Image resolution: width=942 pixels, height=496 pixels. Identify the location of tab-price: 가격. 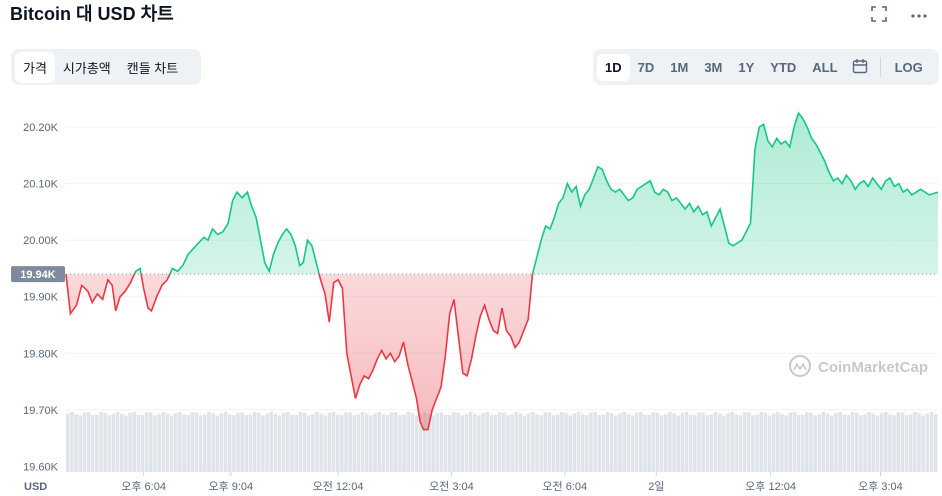
(35, 67).